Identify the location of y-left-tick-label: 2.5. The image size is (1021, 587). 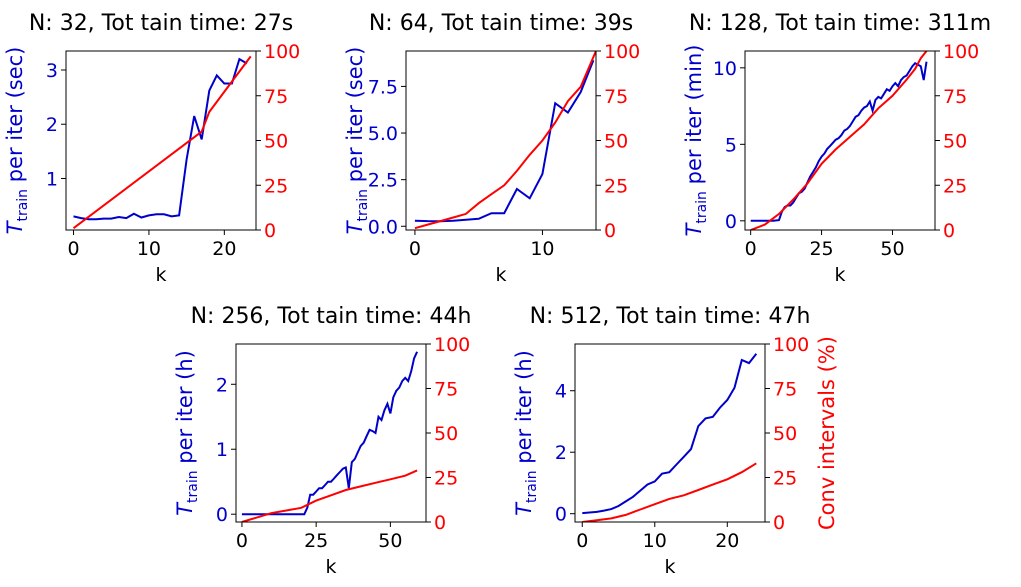
(383, 181).